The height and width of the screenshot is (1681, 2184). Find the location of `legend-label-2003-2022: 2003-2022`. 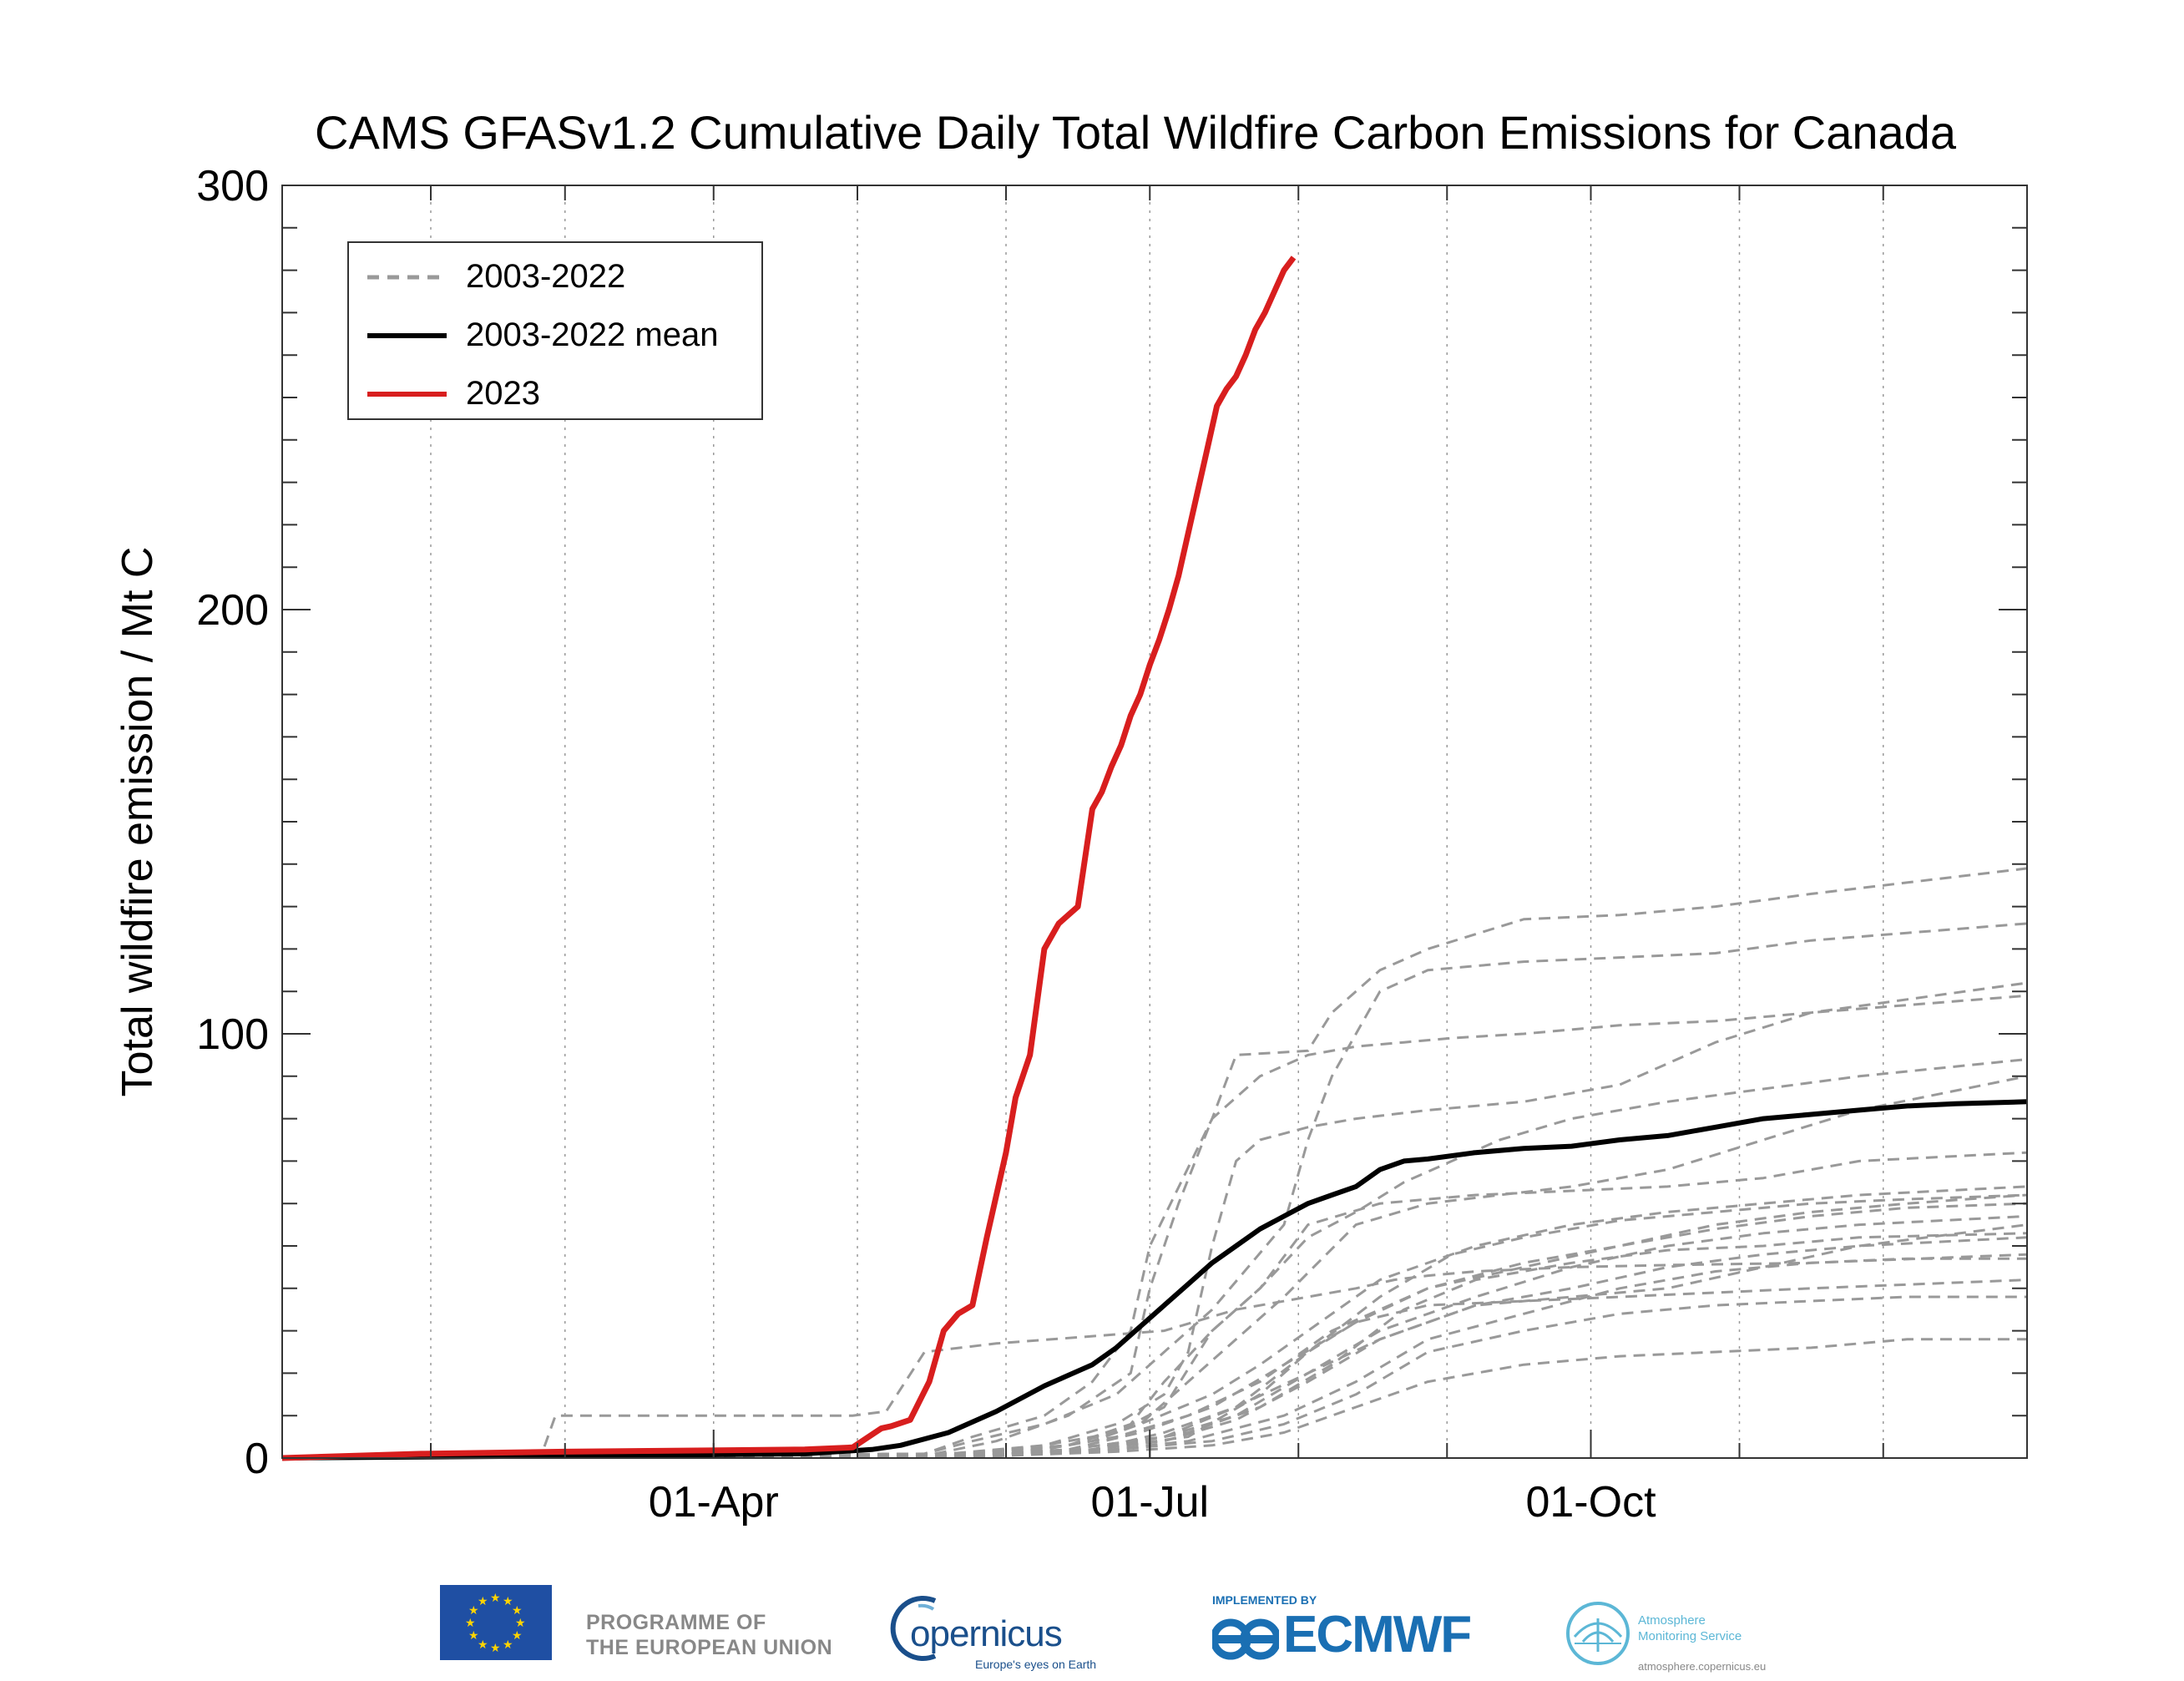

legend-label-2003-2022: 2003-2022 is located at coordinates (545, 276).